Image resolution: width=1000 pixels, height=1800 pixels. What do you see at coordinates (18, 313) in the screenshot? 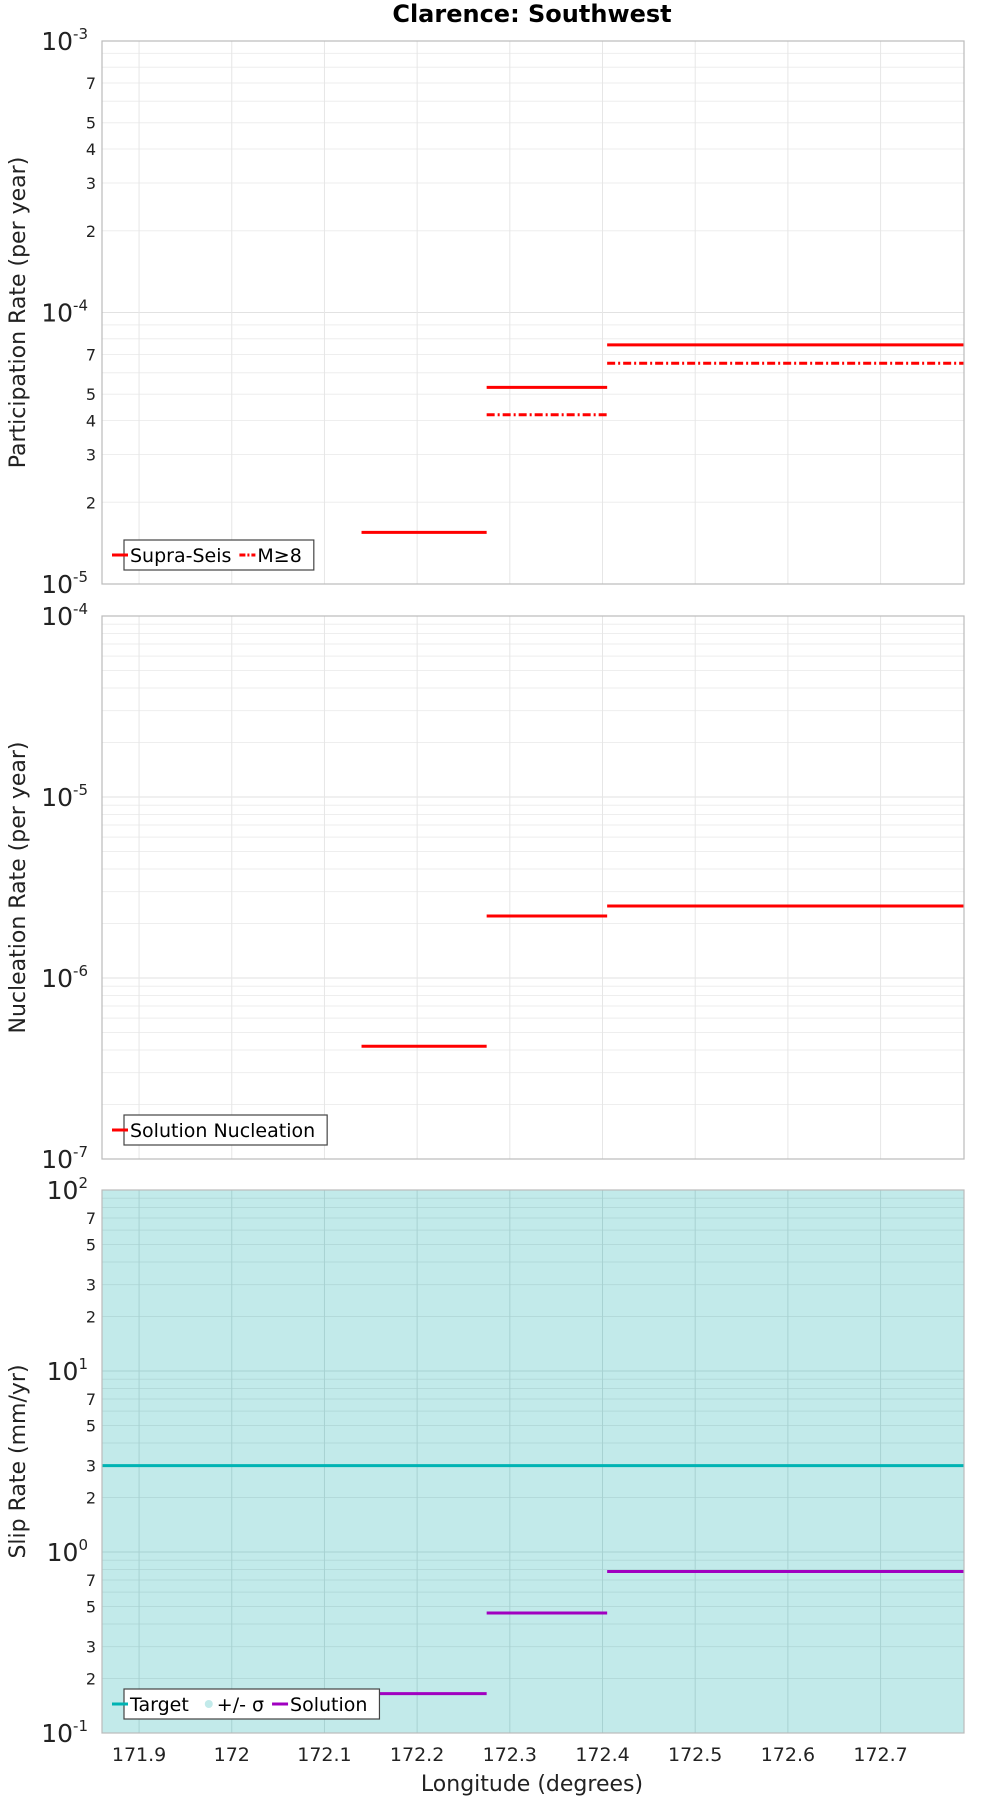
I see `y-axis-label: Participation Rate (per year)` at bounding box center [18, 313].